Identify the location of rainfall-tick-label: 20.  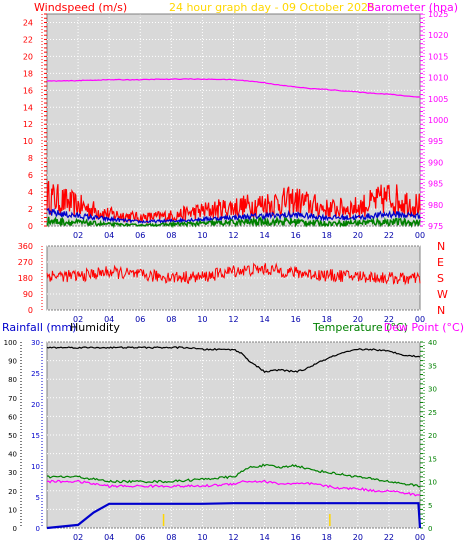
(35, 405).